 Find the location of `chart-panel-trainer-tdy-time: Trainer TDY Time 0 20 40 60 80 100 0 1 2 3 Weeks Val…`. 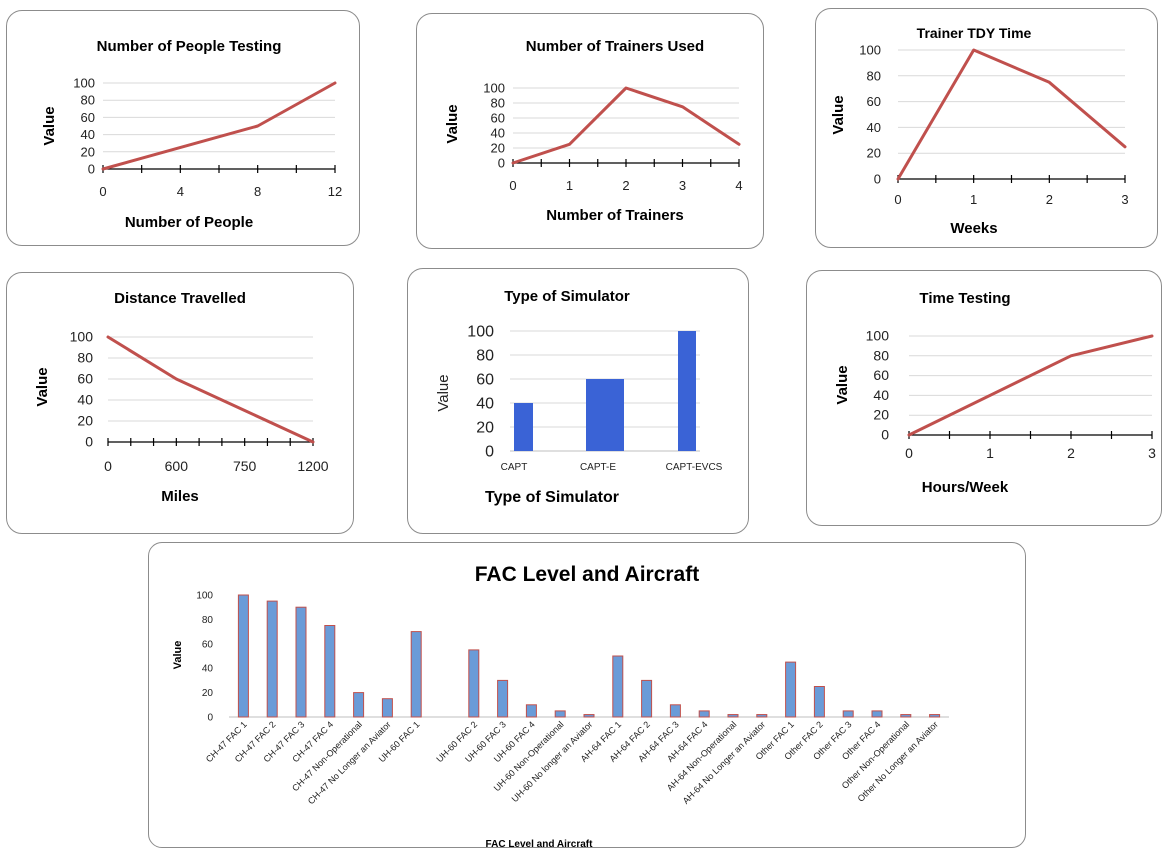

chart-panel-trainer-tdy-time: Trainer TDY Time 0 20 40 60 80 100 0 1 2 3 Weeks Val… is located at coordinates (986, 128).